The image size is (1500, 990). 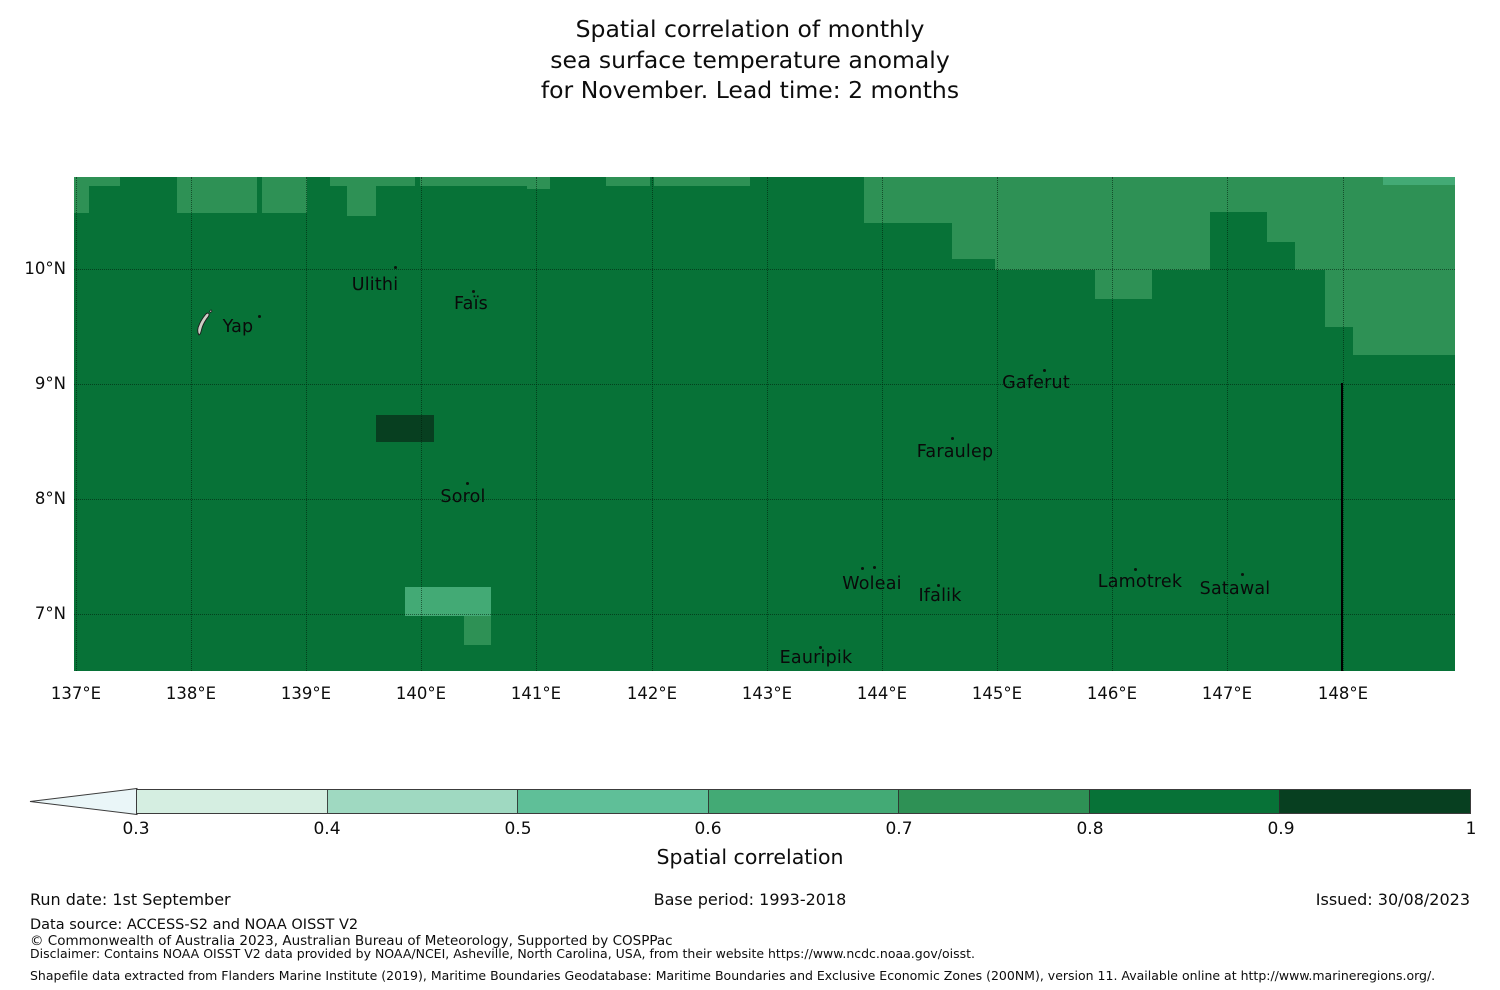 I want to click on x-axis-tick-label: 140°E, so click(x=421, y=693).